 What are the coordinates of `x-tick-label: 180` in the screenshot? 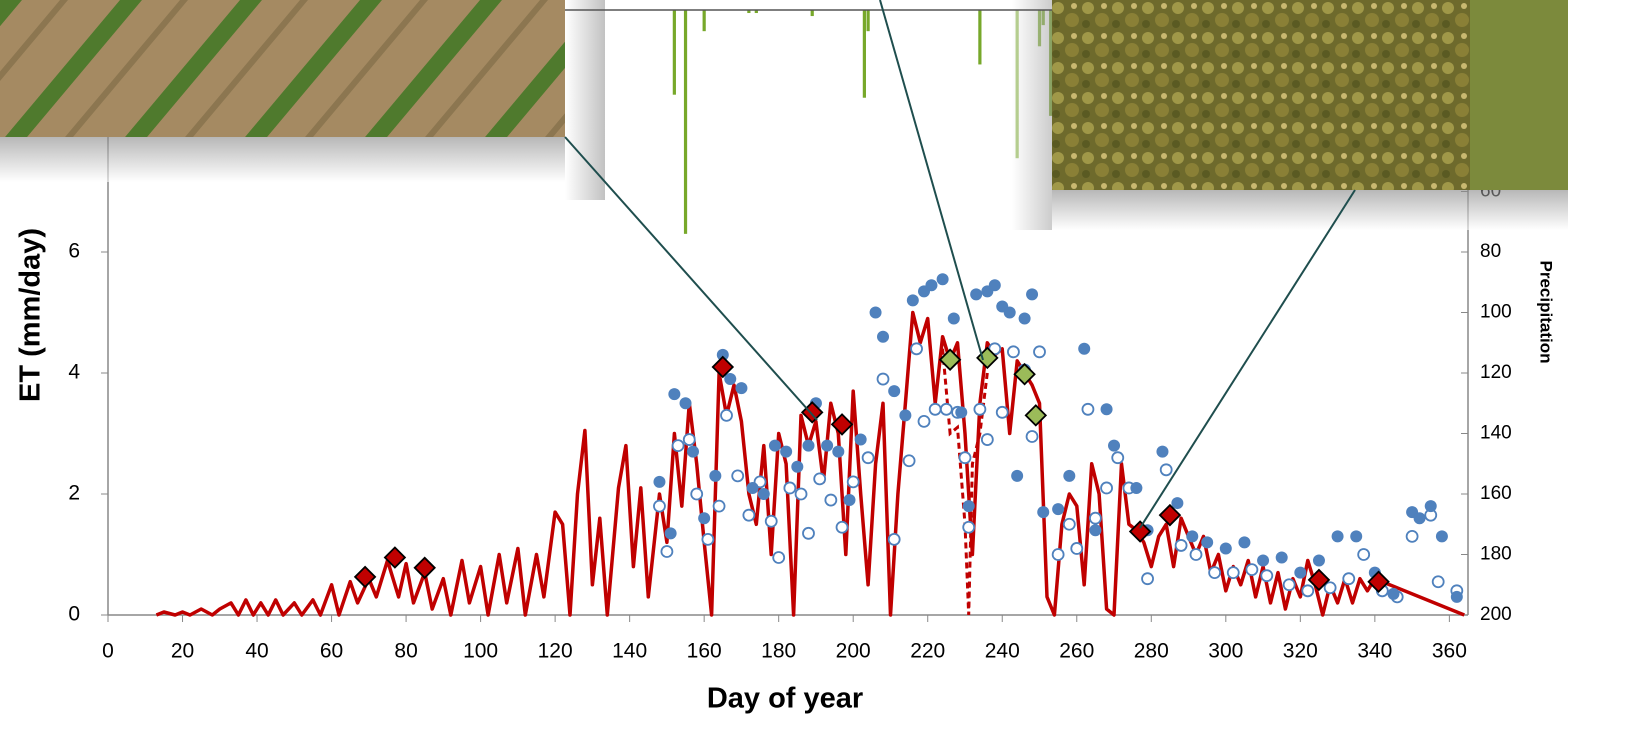 It's located at (778, 651).